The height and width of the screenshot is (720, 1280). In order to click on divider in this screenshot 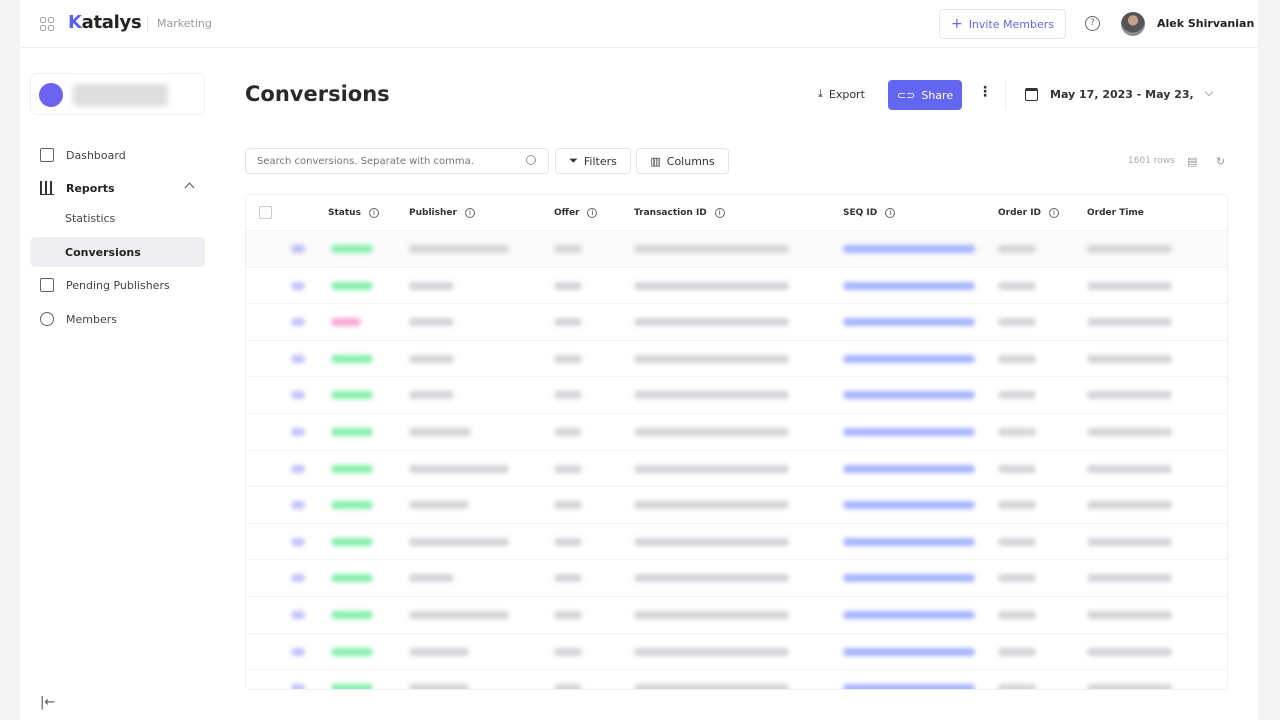, I will do `click(1005, 95)`.